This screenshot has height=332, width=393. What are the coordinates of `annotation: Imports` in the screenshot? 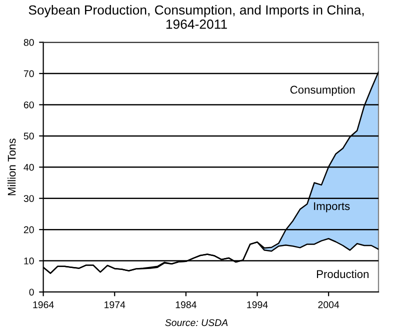 It's located at (332, 207).